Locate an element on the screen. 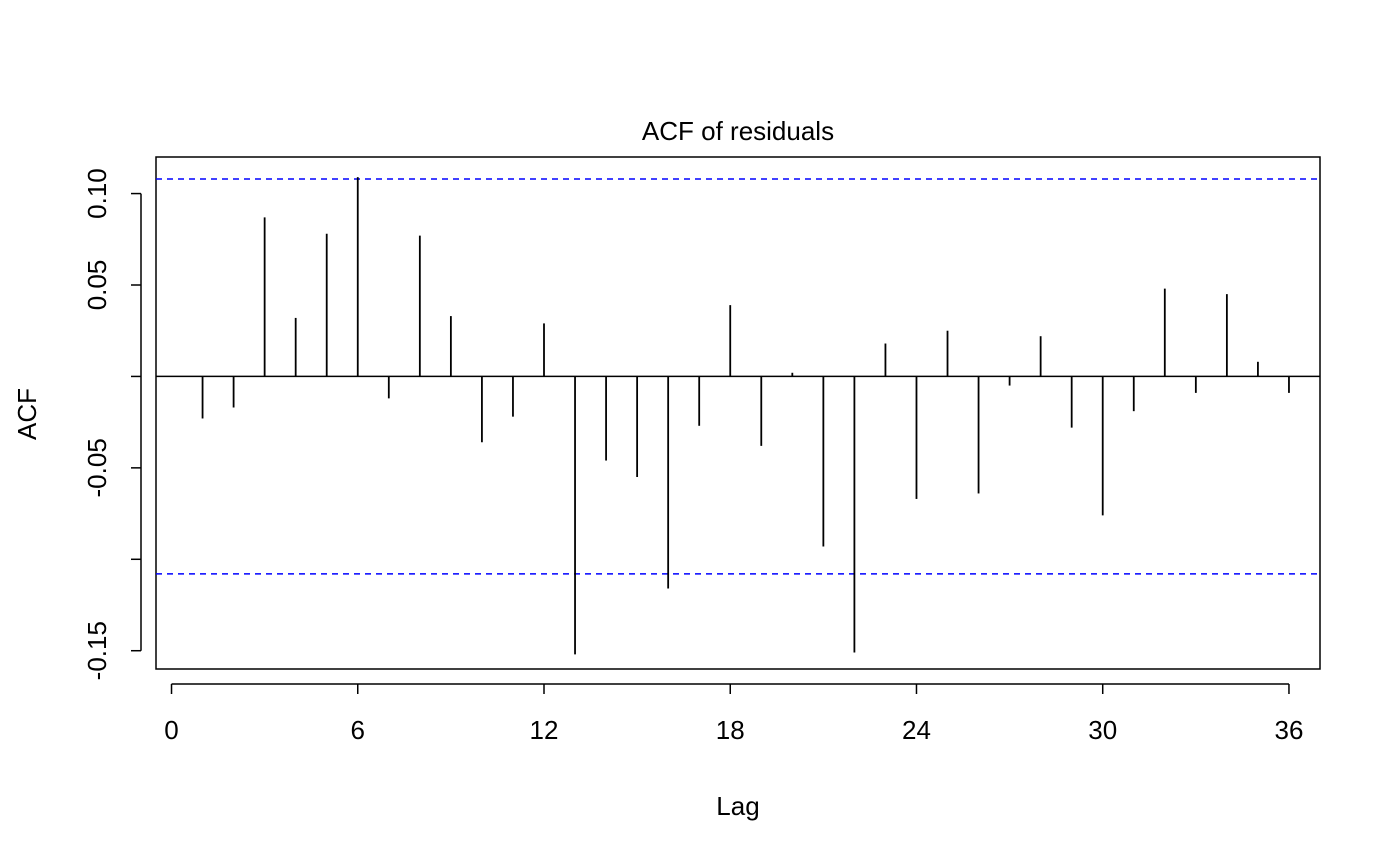 This screenshot has width=1400, height=866. x-tick-label: 24 is located at coordinates (916, 730).